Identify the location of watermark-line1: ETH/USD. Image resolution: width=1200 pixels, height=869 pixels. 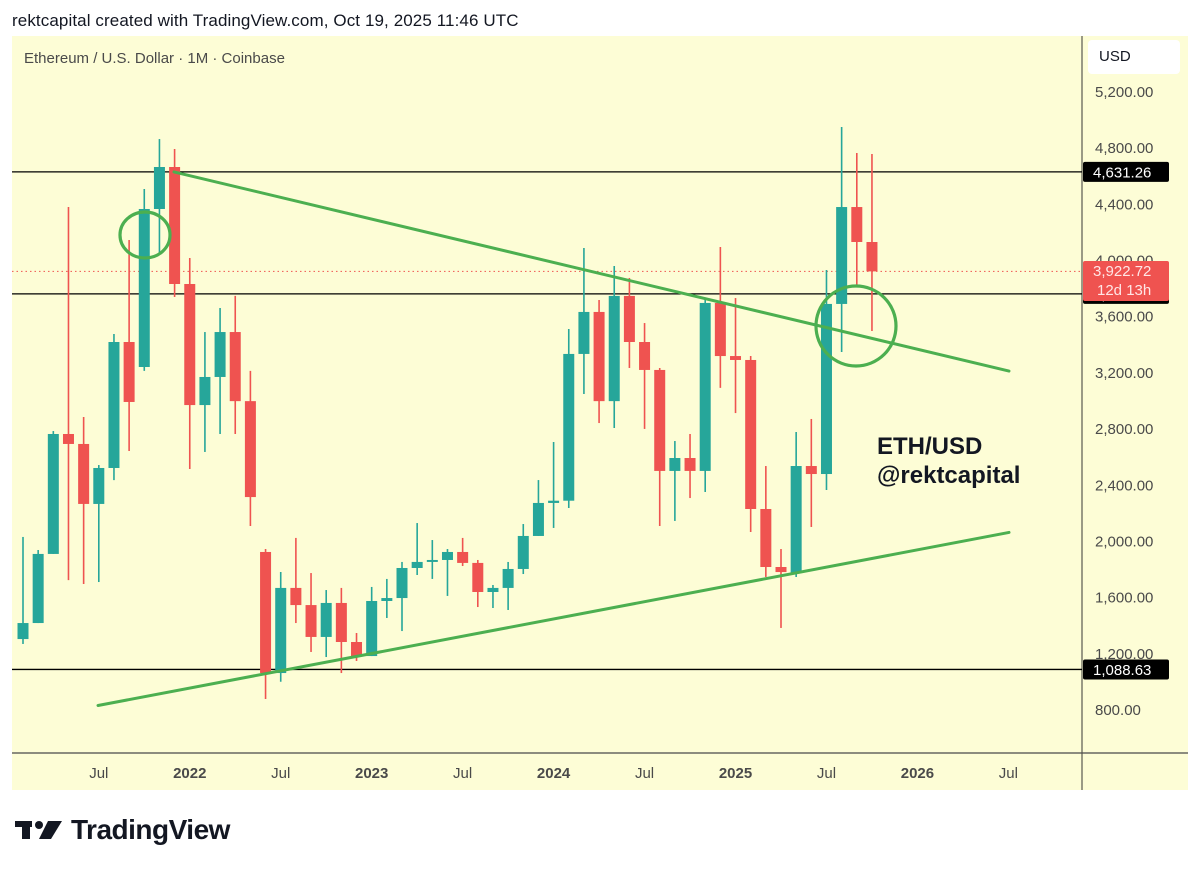
(930, 446).